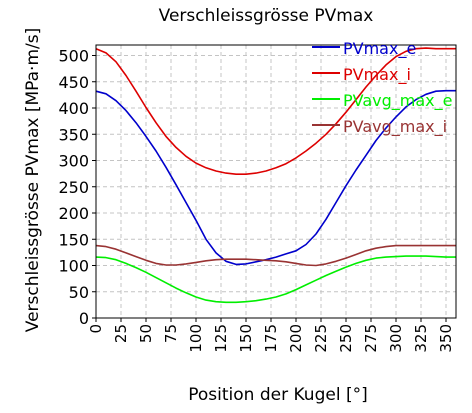  What do you see at coordinates (171, 333) in the screenshot?
I see `x-tick-label: 75` at bounding box center [171, 333].